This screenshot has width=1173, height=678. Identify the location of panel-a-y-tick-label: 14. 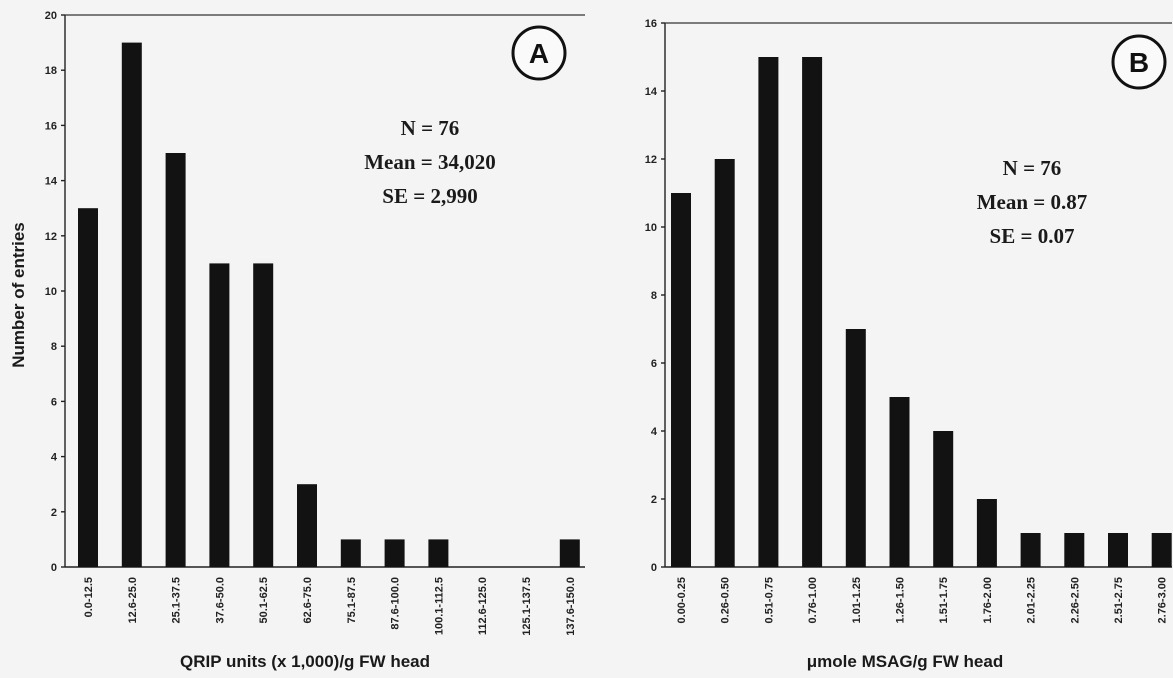
(51, 182).